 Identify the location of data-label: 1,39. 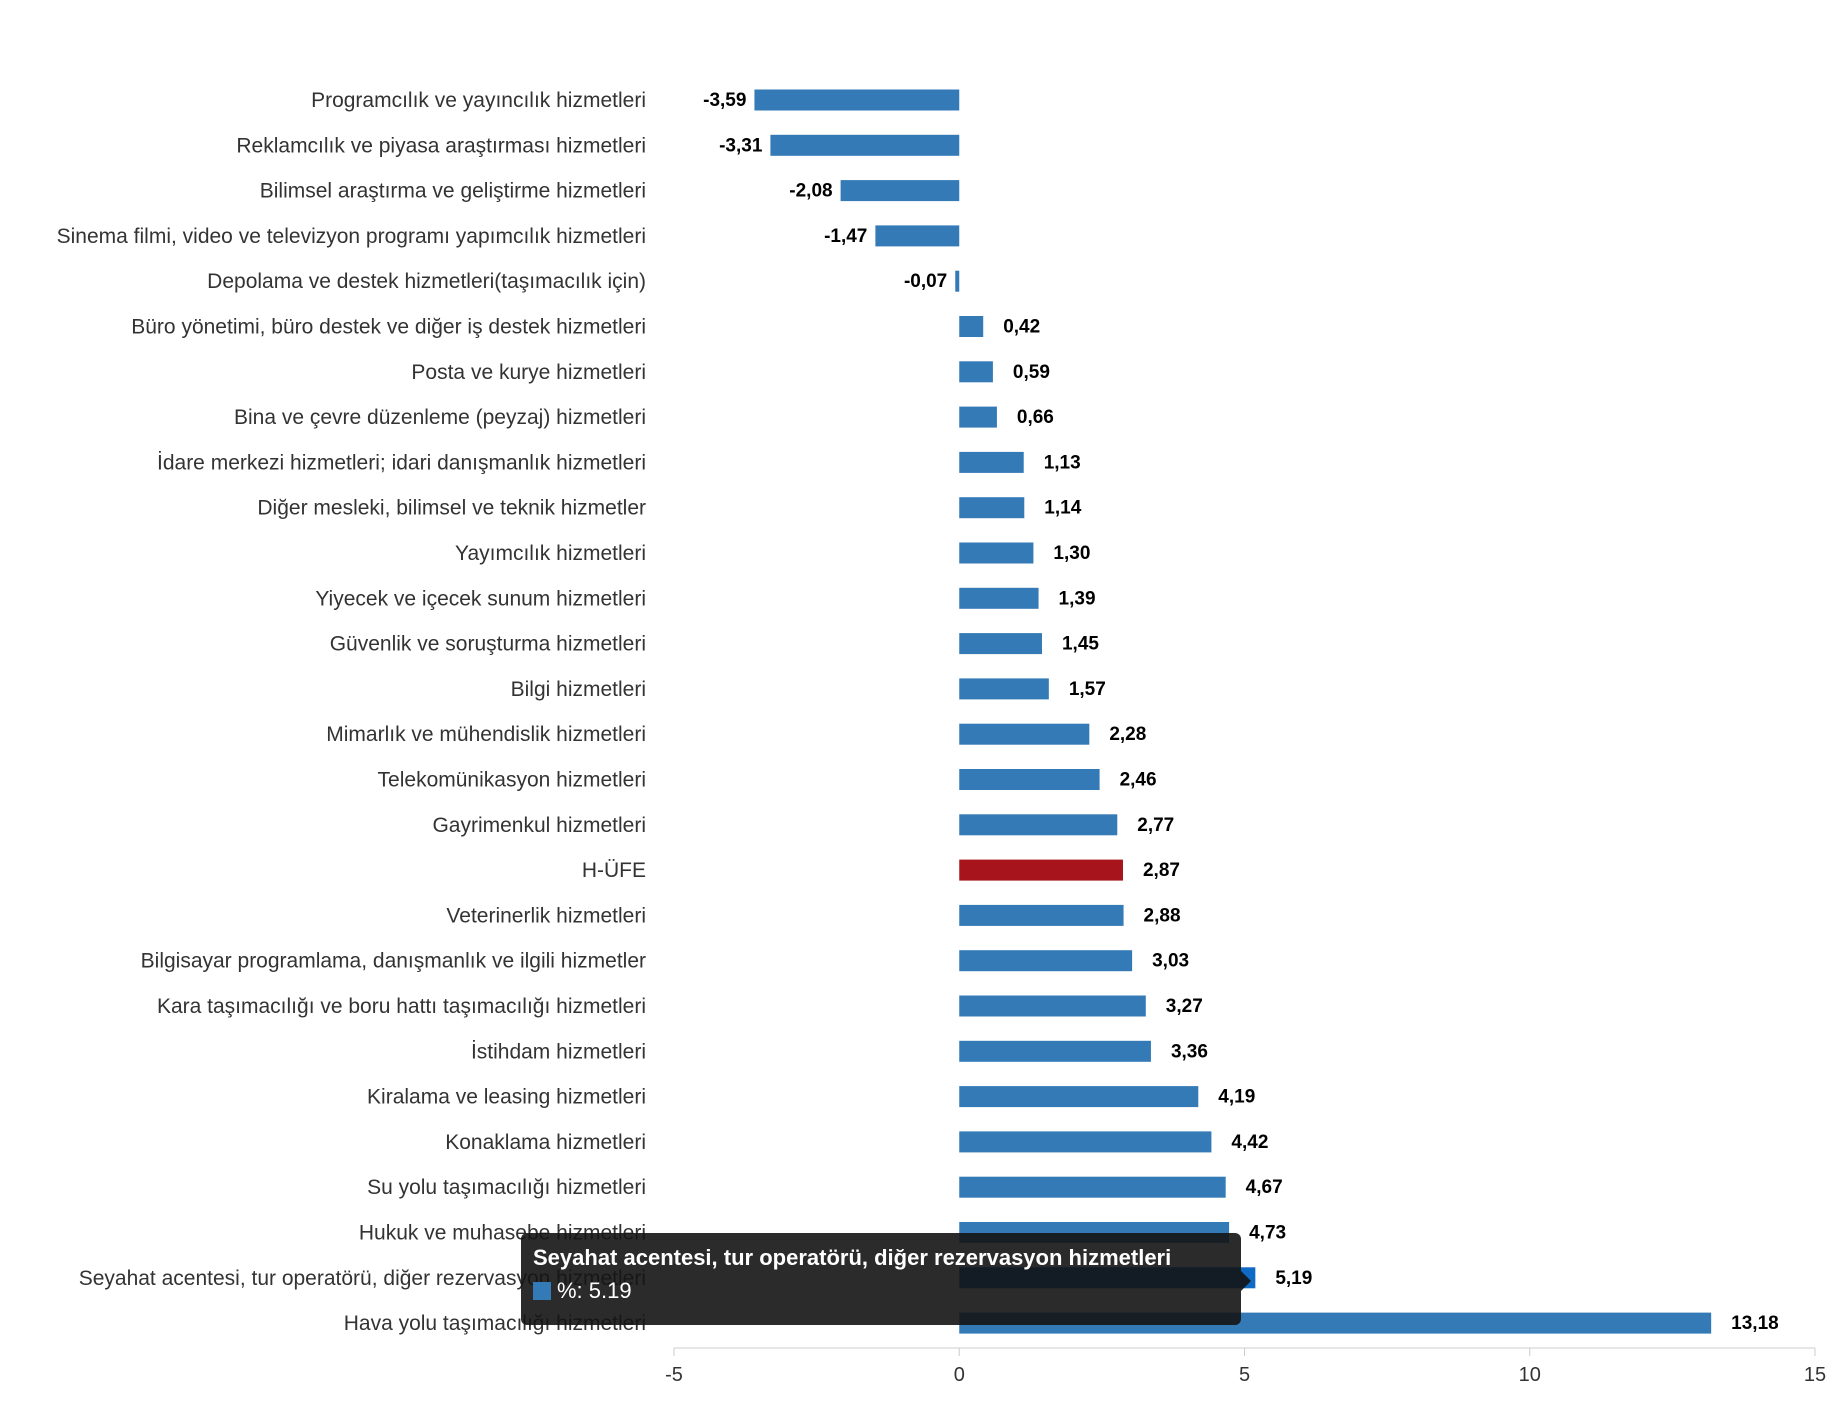
(1077, 598).